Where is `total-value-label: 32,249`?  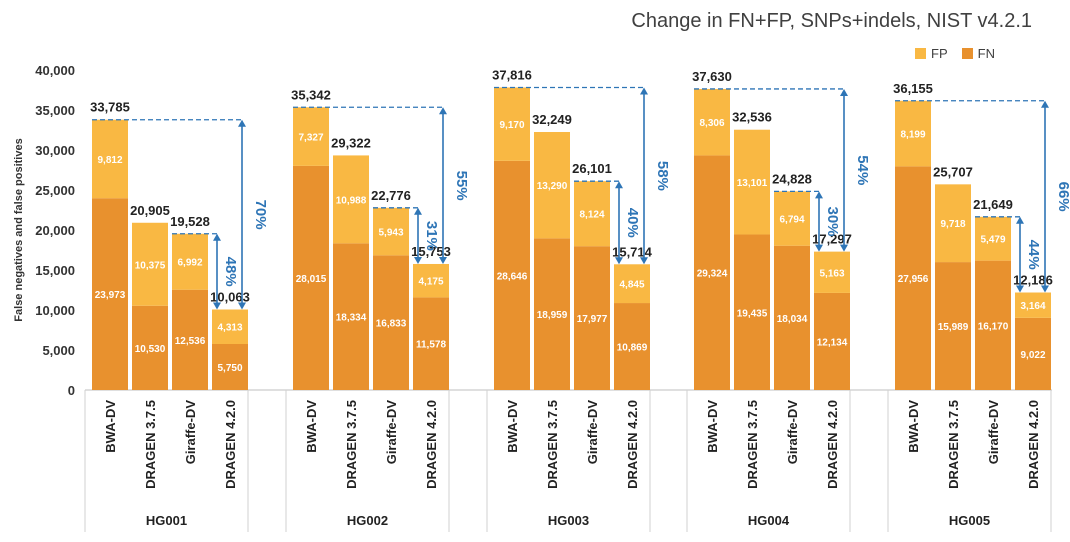
total-value-label: 32,249 is located at coordinates (552, 119).